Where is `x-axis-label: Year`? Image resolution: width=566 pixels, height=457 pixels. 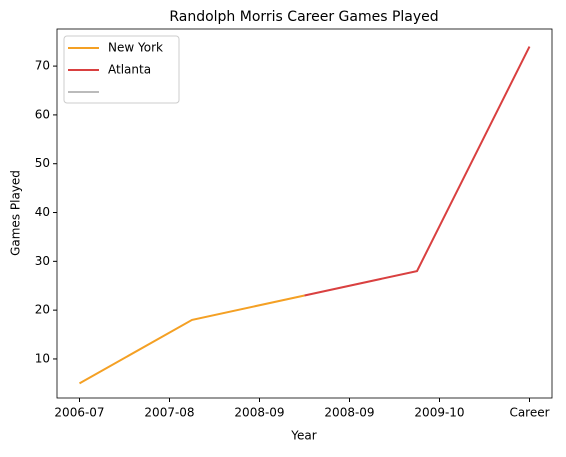 x-axis-label: Year is located at coordinates (303, 436).